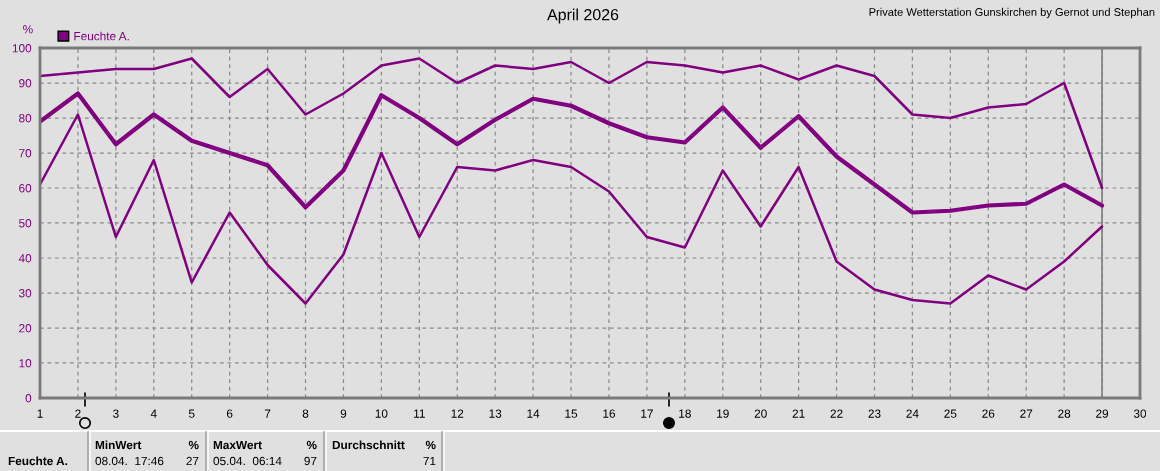 This screenshot has width=1160, height=471. I want to click on y-tick-label: 40, so click(25, 258).